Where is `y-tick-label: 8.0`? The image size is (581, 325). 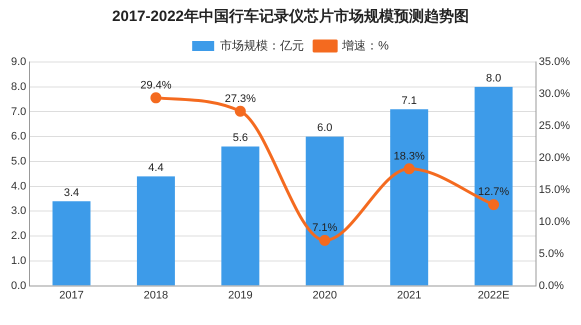
y-tick-label: 8.0 is located at coordinates (18, 86).